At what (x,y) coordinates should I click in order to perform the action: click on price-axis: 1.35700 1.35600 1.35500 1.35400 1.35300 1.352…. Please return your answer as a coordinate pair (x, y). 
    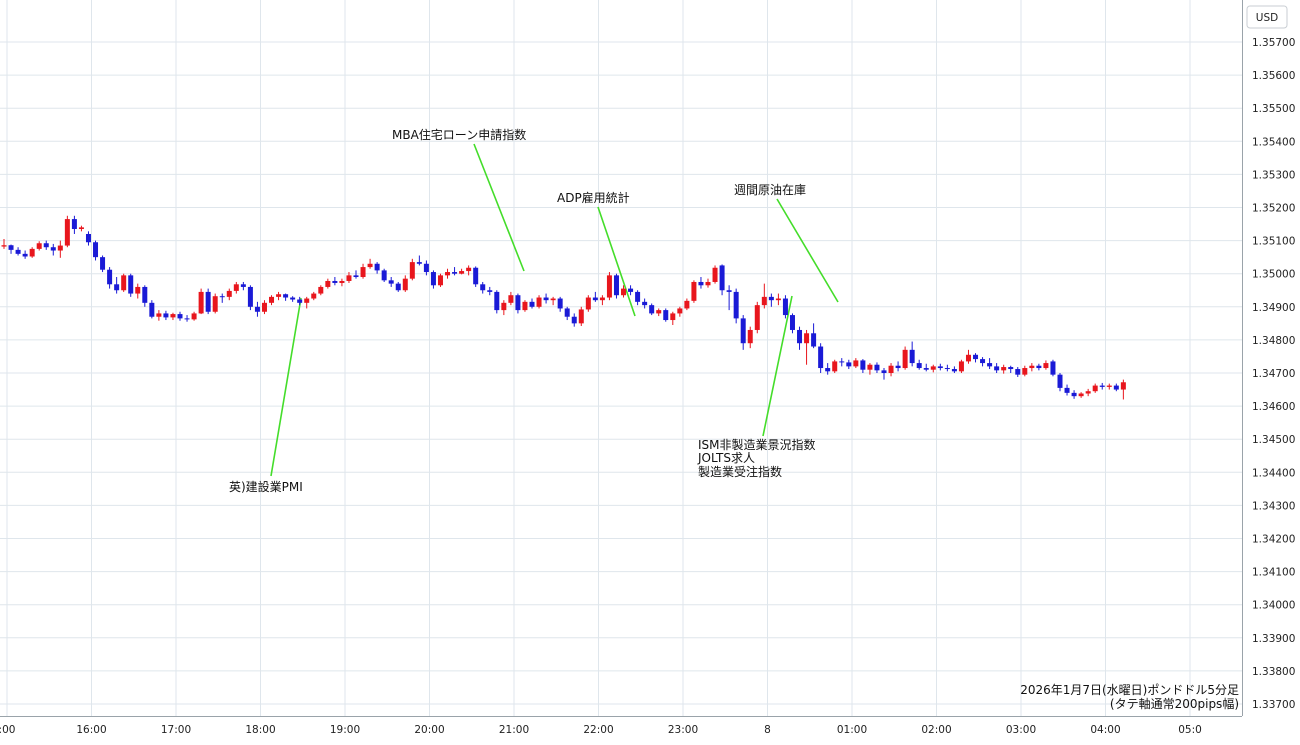
    Looking at the image, I should click on (1268, 358).